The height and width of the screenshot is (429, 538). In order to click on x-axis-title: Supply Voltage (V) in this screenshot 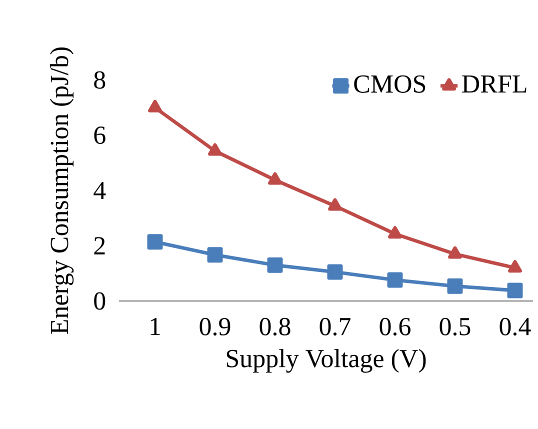, I will do `click(326, 361)`.